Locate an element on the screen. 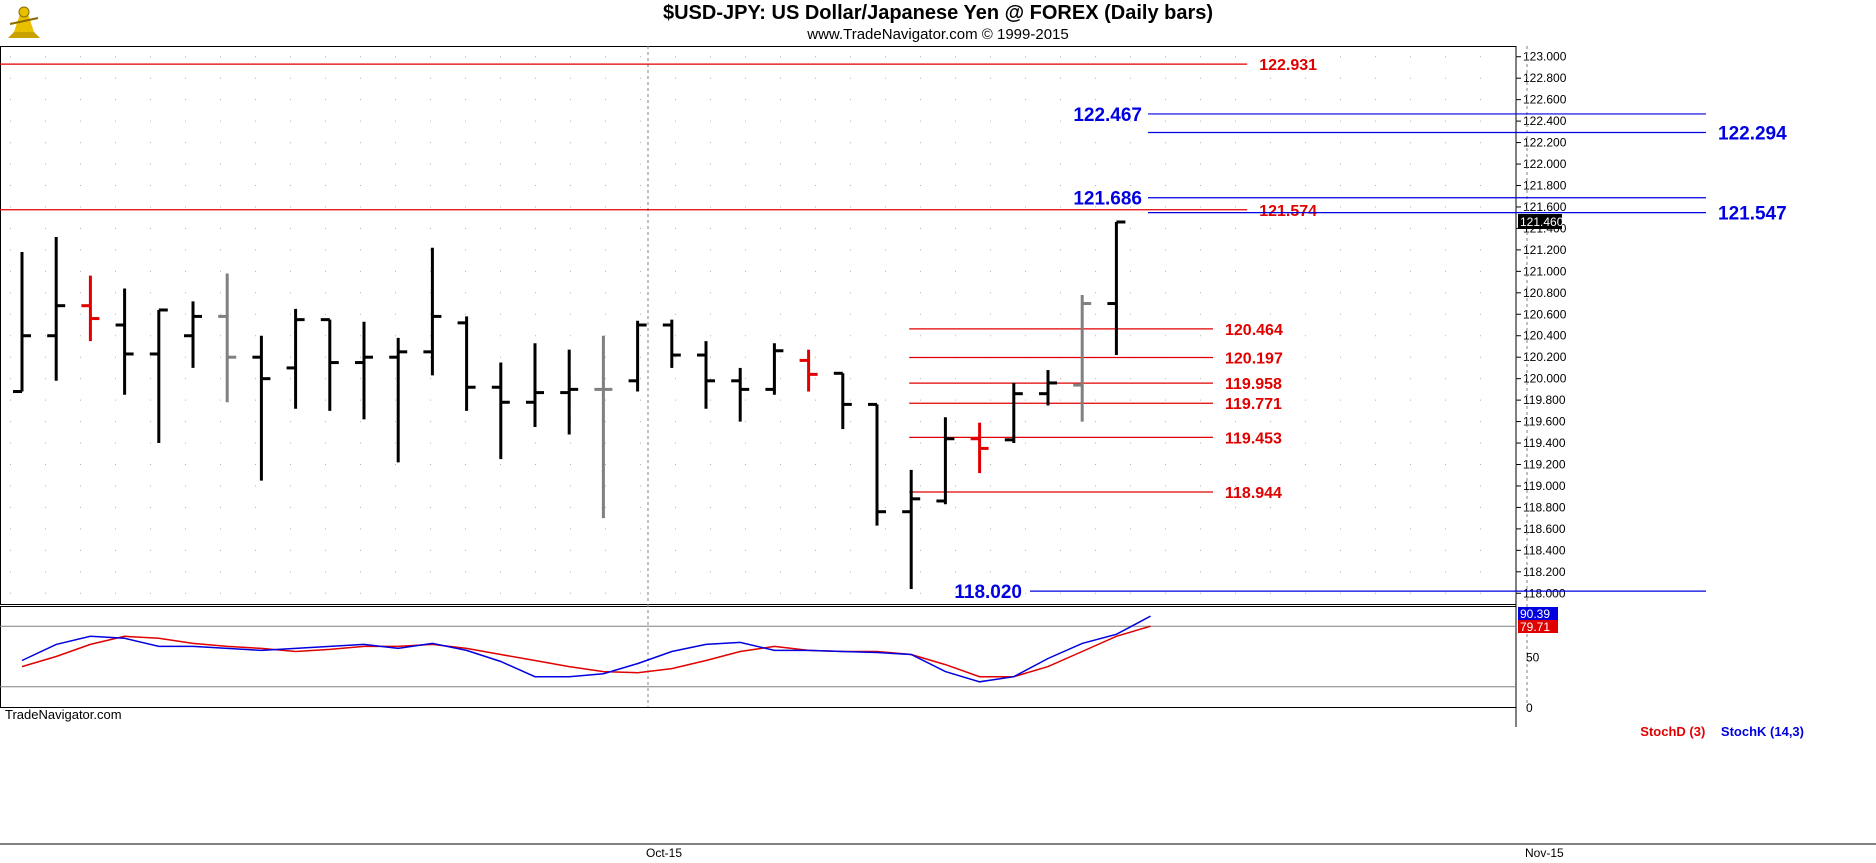 The width and height of the screenshot is (1876, 863). chart-subtitle: www.TradeNavigator.com © 1999-2015 is located at coordinates (938, 34).